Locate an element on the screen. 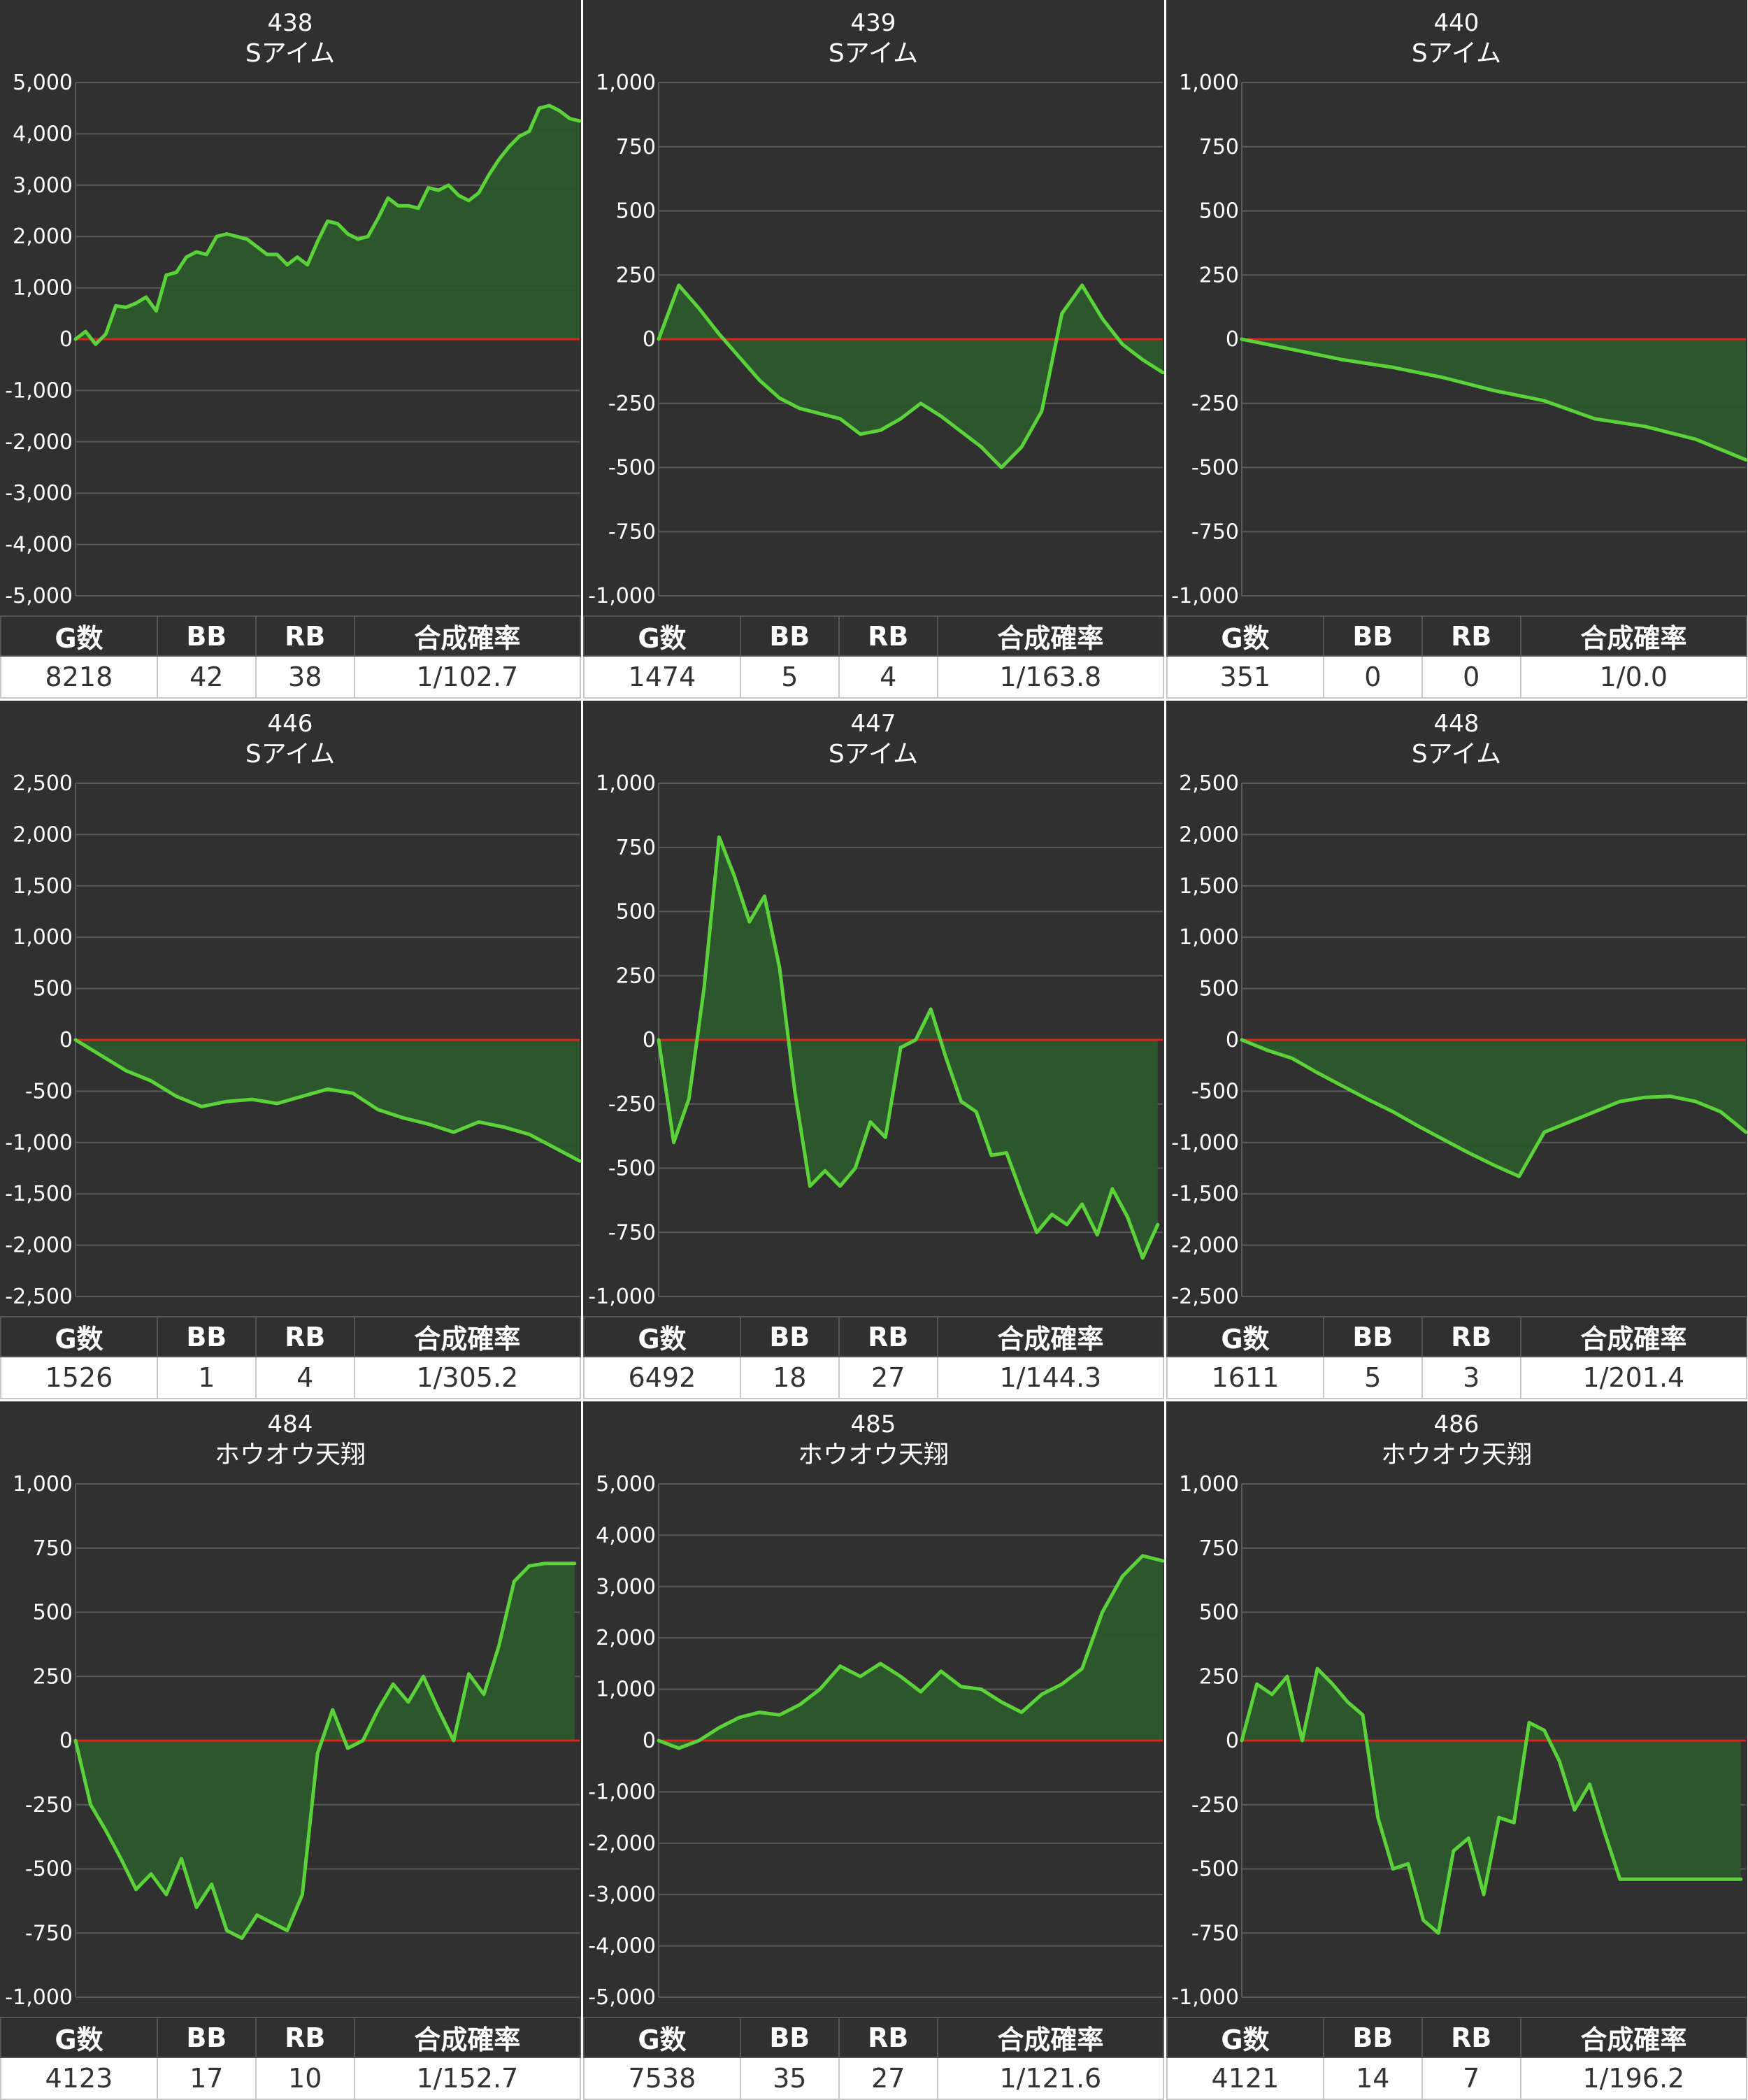 This screenshot has height=2100, width=1748. stats-value-rb: 7 is located at coordinates (1471, 2078).